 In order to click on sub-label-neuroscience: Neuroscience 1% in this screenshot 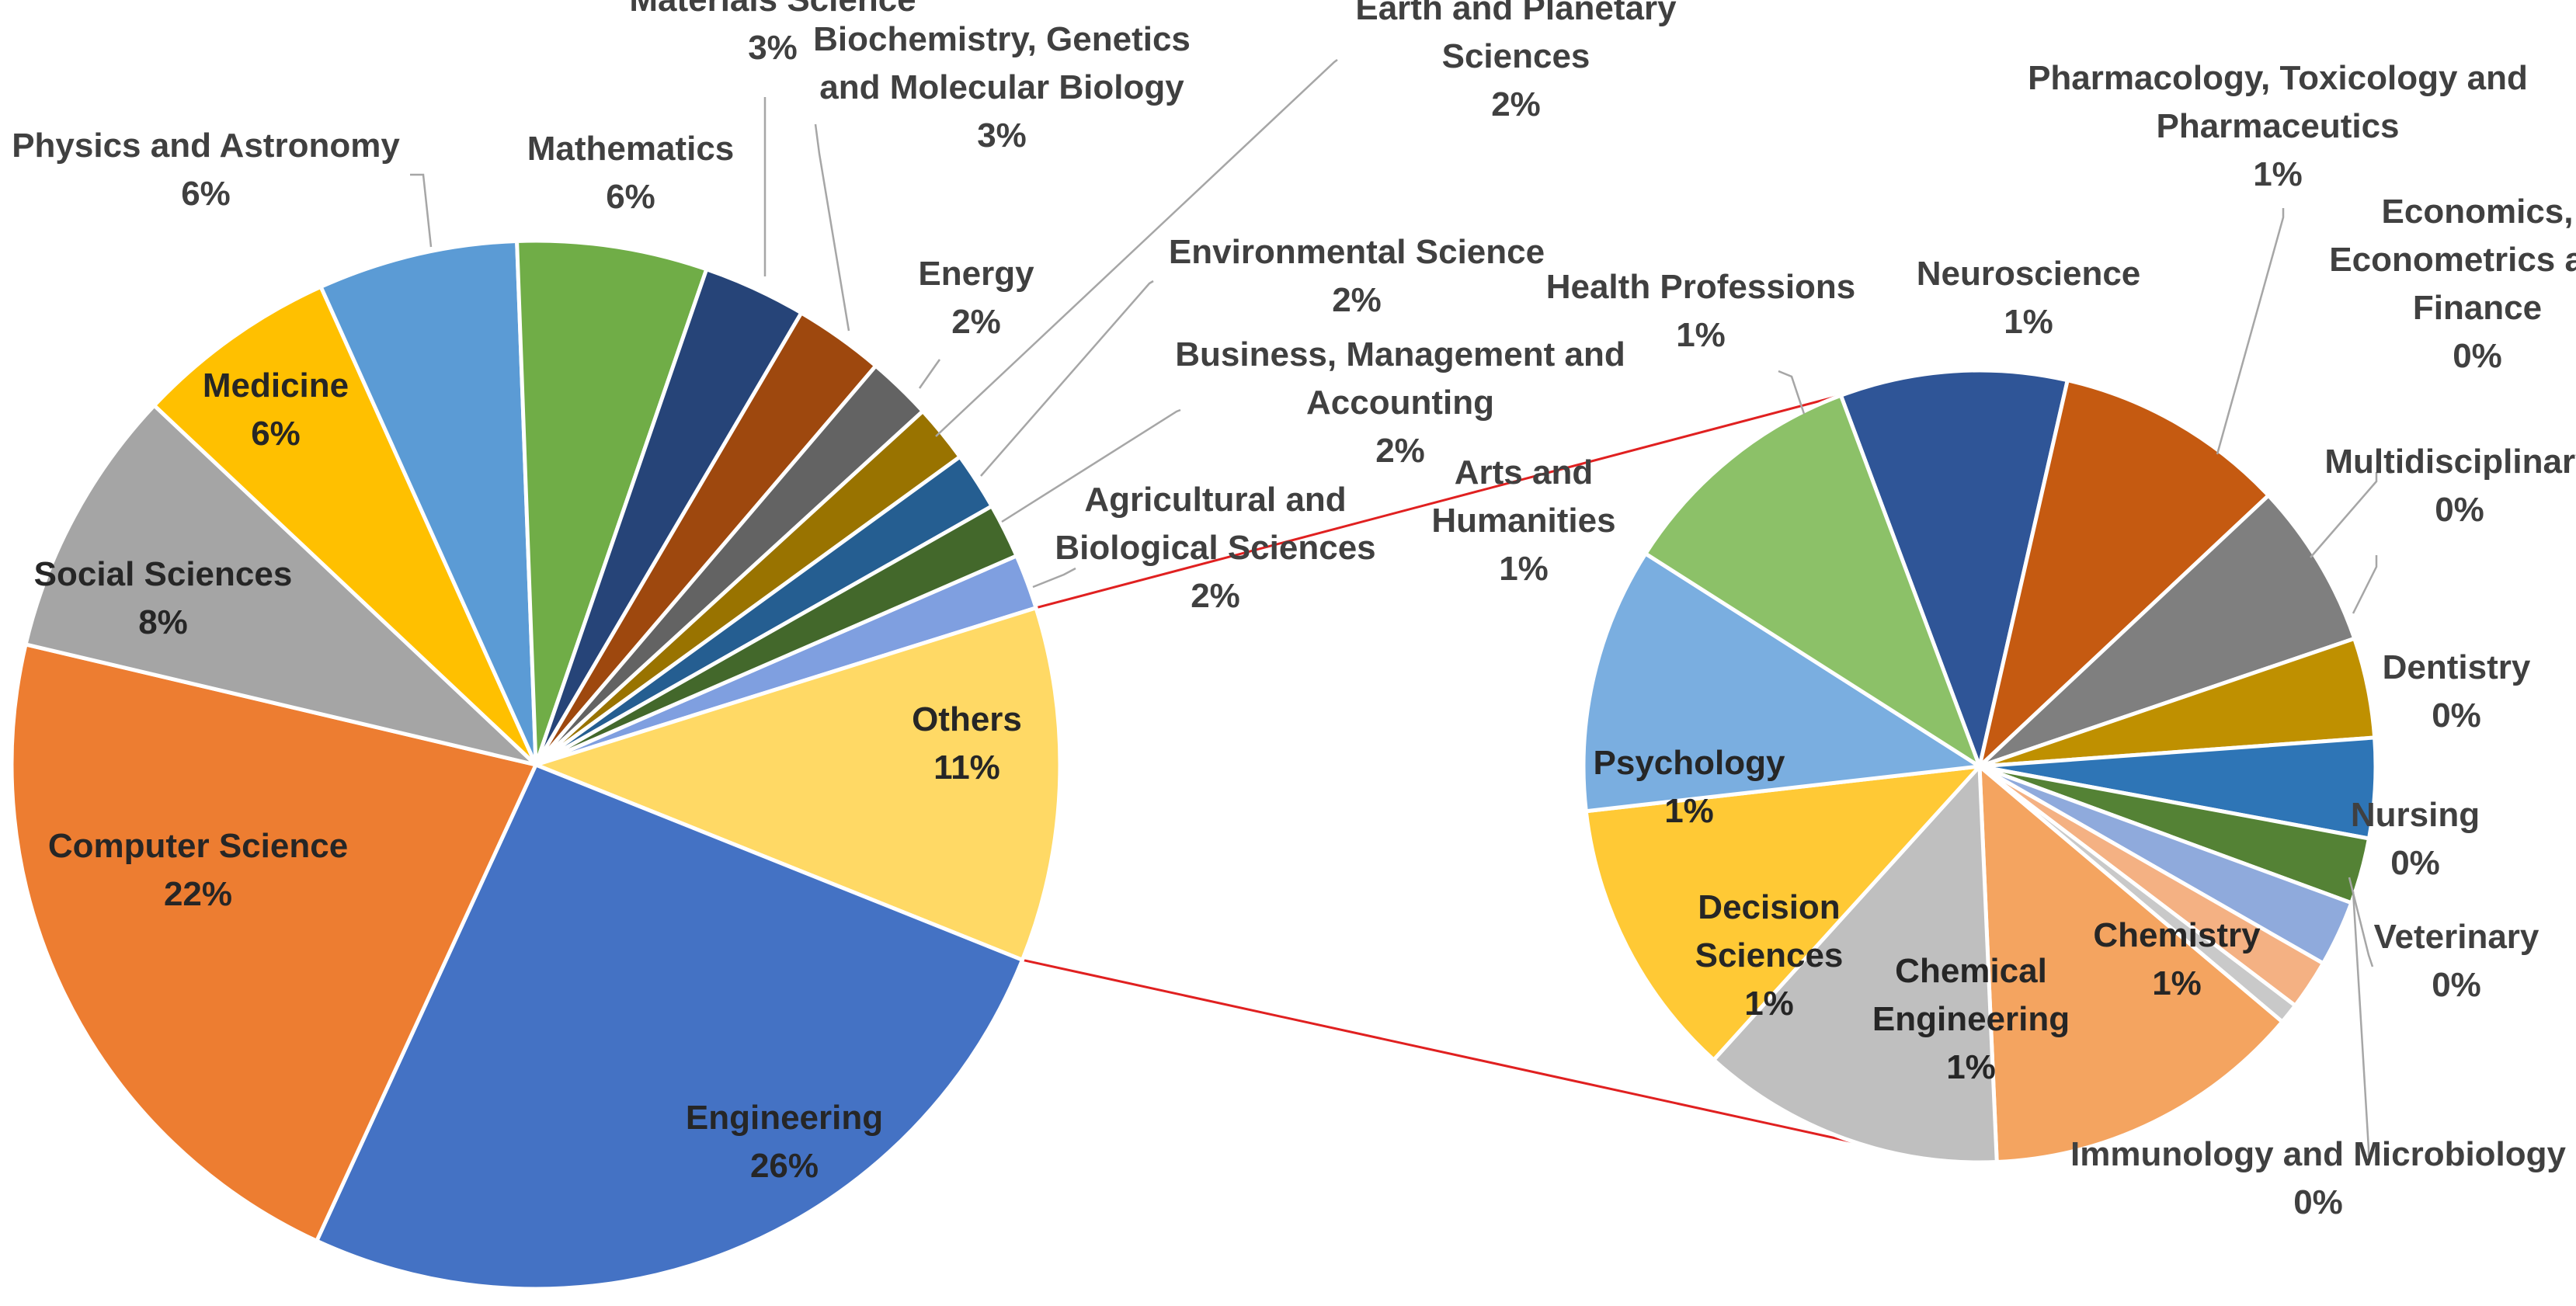, I will do `click(2029, 298)`.